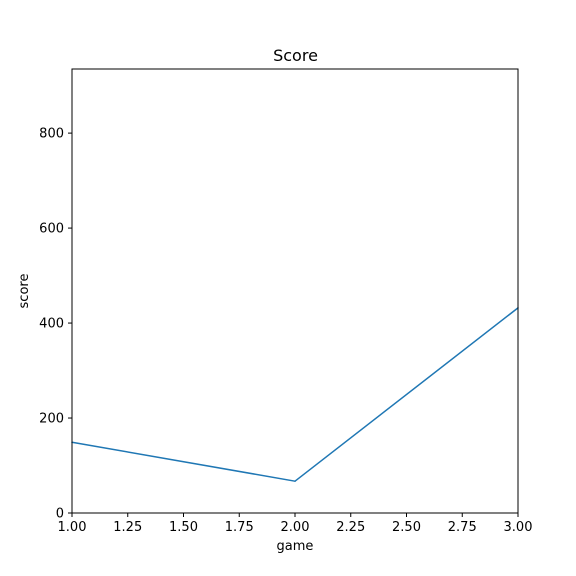 This screenshot has height=576, width=576. I want to click on y-tick-label: 600, so click(51, 229).